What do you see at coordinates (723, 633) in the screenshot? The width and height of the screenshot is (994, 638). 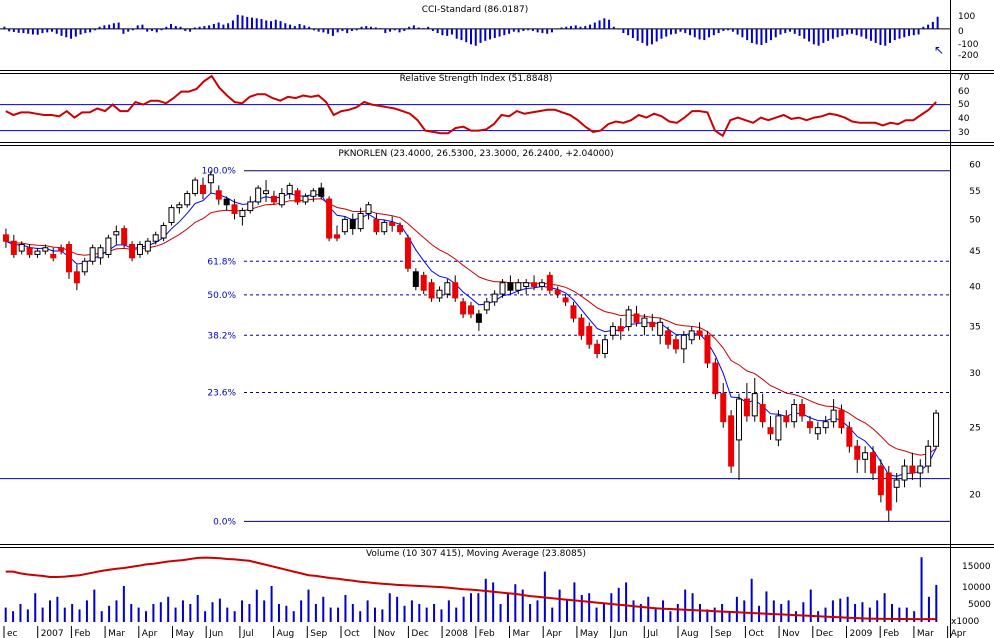 I see `time-tick-label: Sep` at bounding box center [723, 633].